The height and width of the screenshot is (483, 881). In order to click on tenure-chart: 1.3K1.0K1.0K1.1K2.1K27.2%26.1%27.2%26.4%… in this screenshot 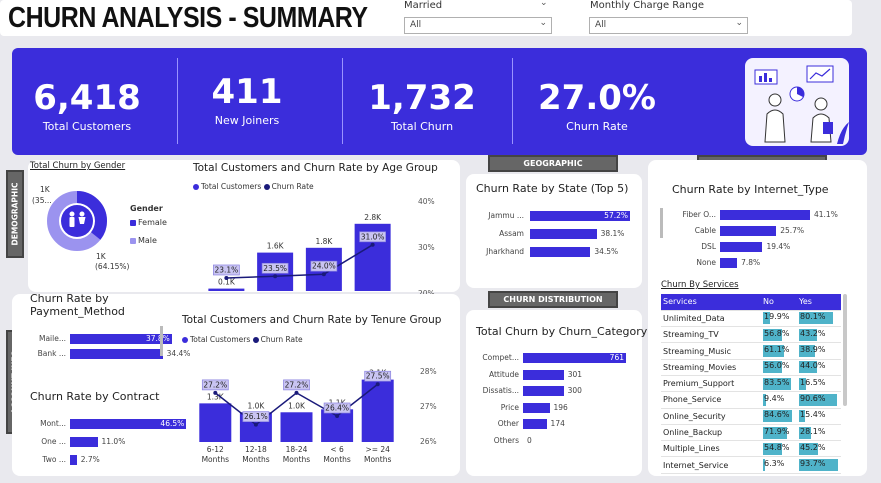, I will do `click(318, 415)`.